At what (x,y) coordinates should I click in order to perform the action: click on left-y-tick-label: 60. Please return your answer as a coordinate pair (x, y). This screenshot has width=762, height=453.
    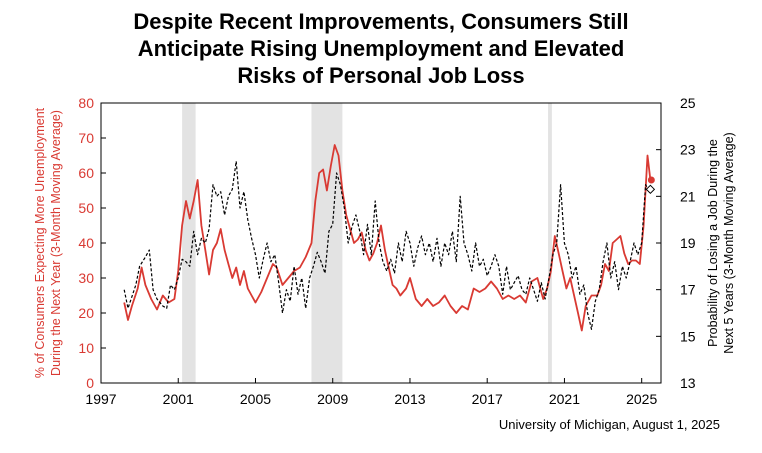
    Looking at the image, I should click on (86, 173).